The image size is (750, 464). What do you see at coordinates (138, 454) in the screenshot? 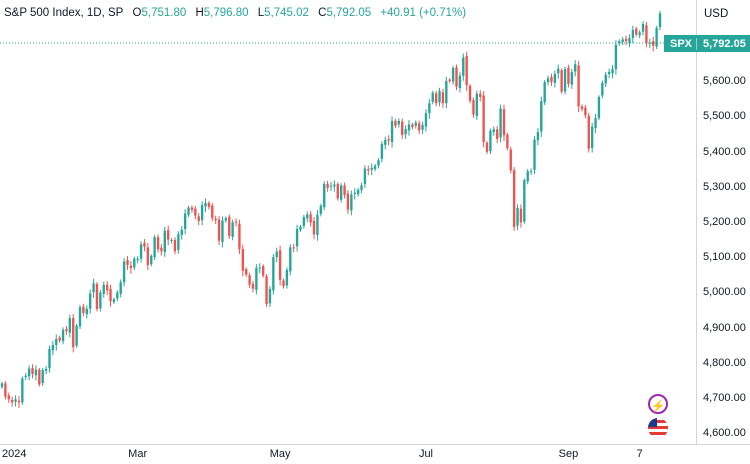
I see `time-tick-label: Mar` at bounding box center [138, 454].